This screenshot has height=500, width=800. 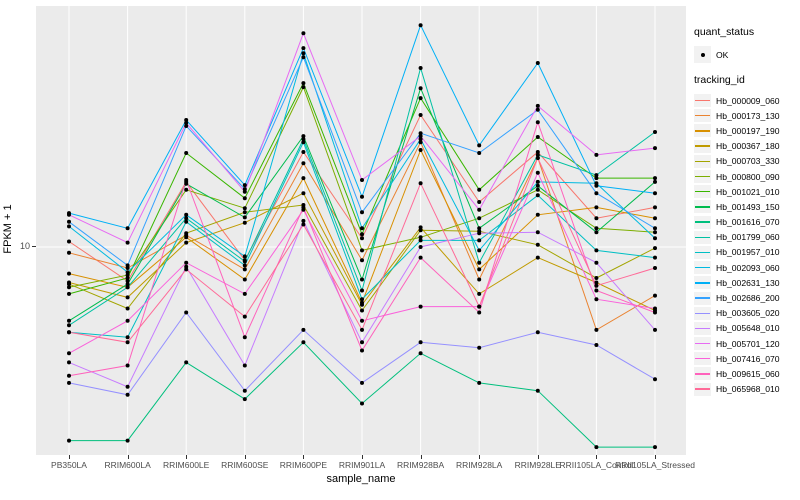 I want to click on legend-item-label: Hb_005648_010, so click(x=748, y=328).